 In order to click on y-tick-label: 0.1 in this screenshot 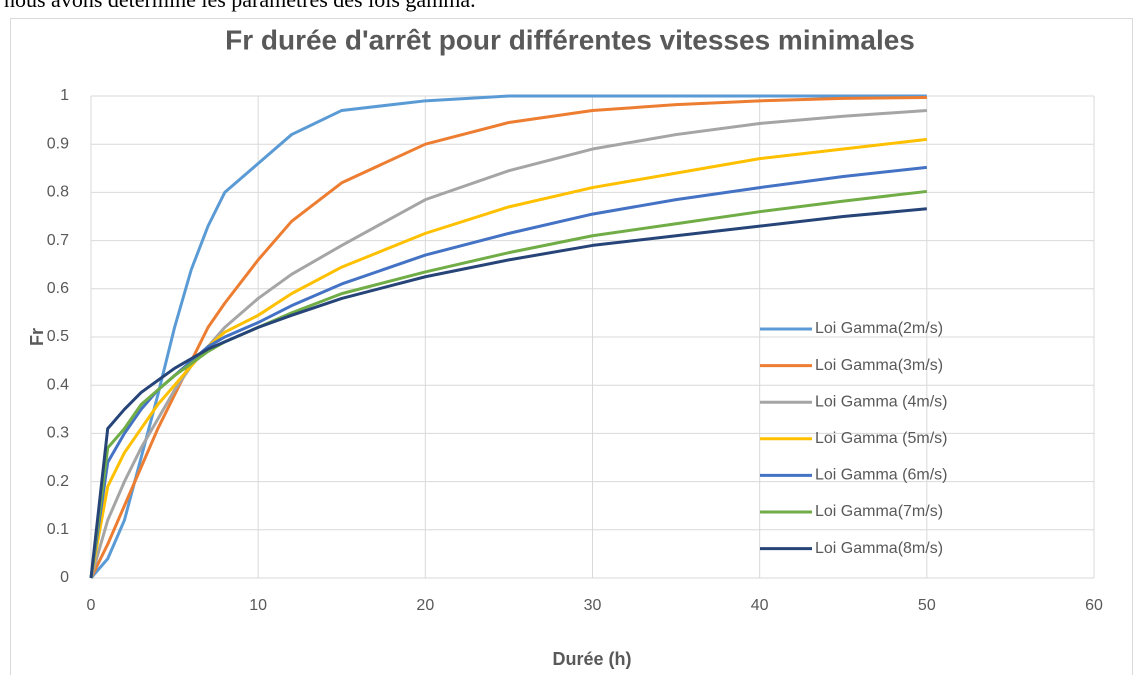, I will do `click(58, 529)`.